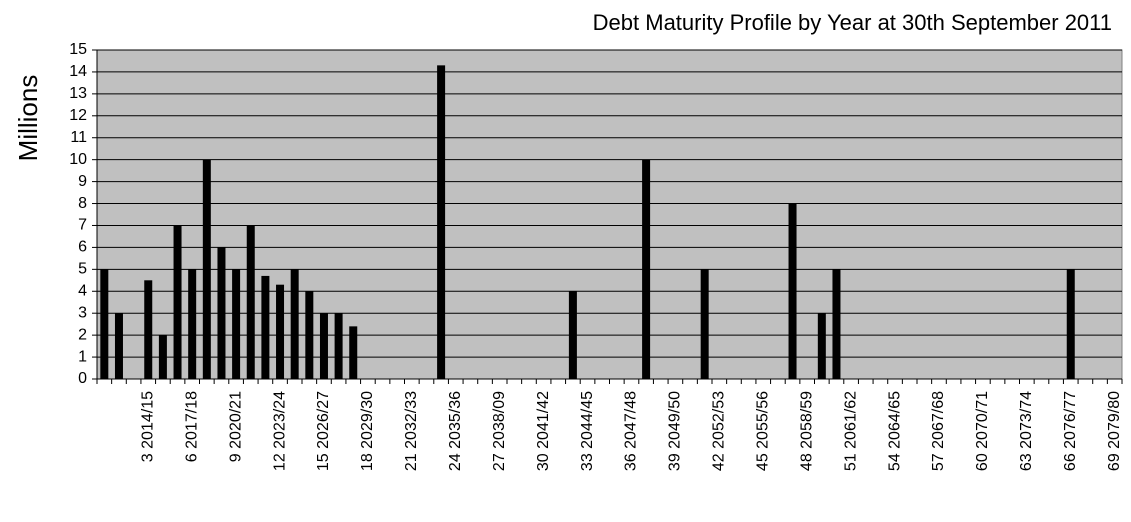  Describe the element at coordinates (455, 431) in the screenshot. I see `x-tick-label: 24 2035/36` at that location.